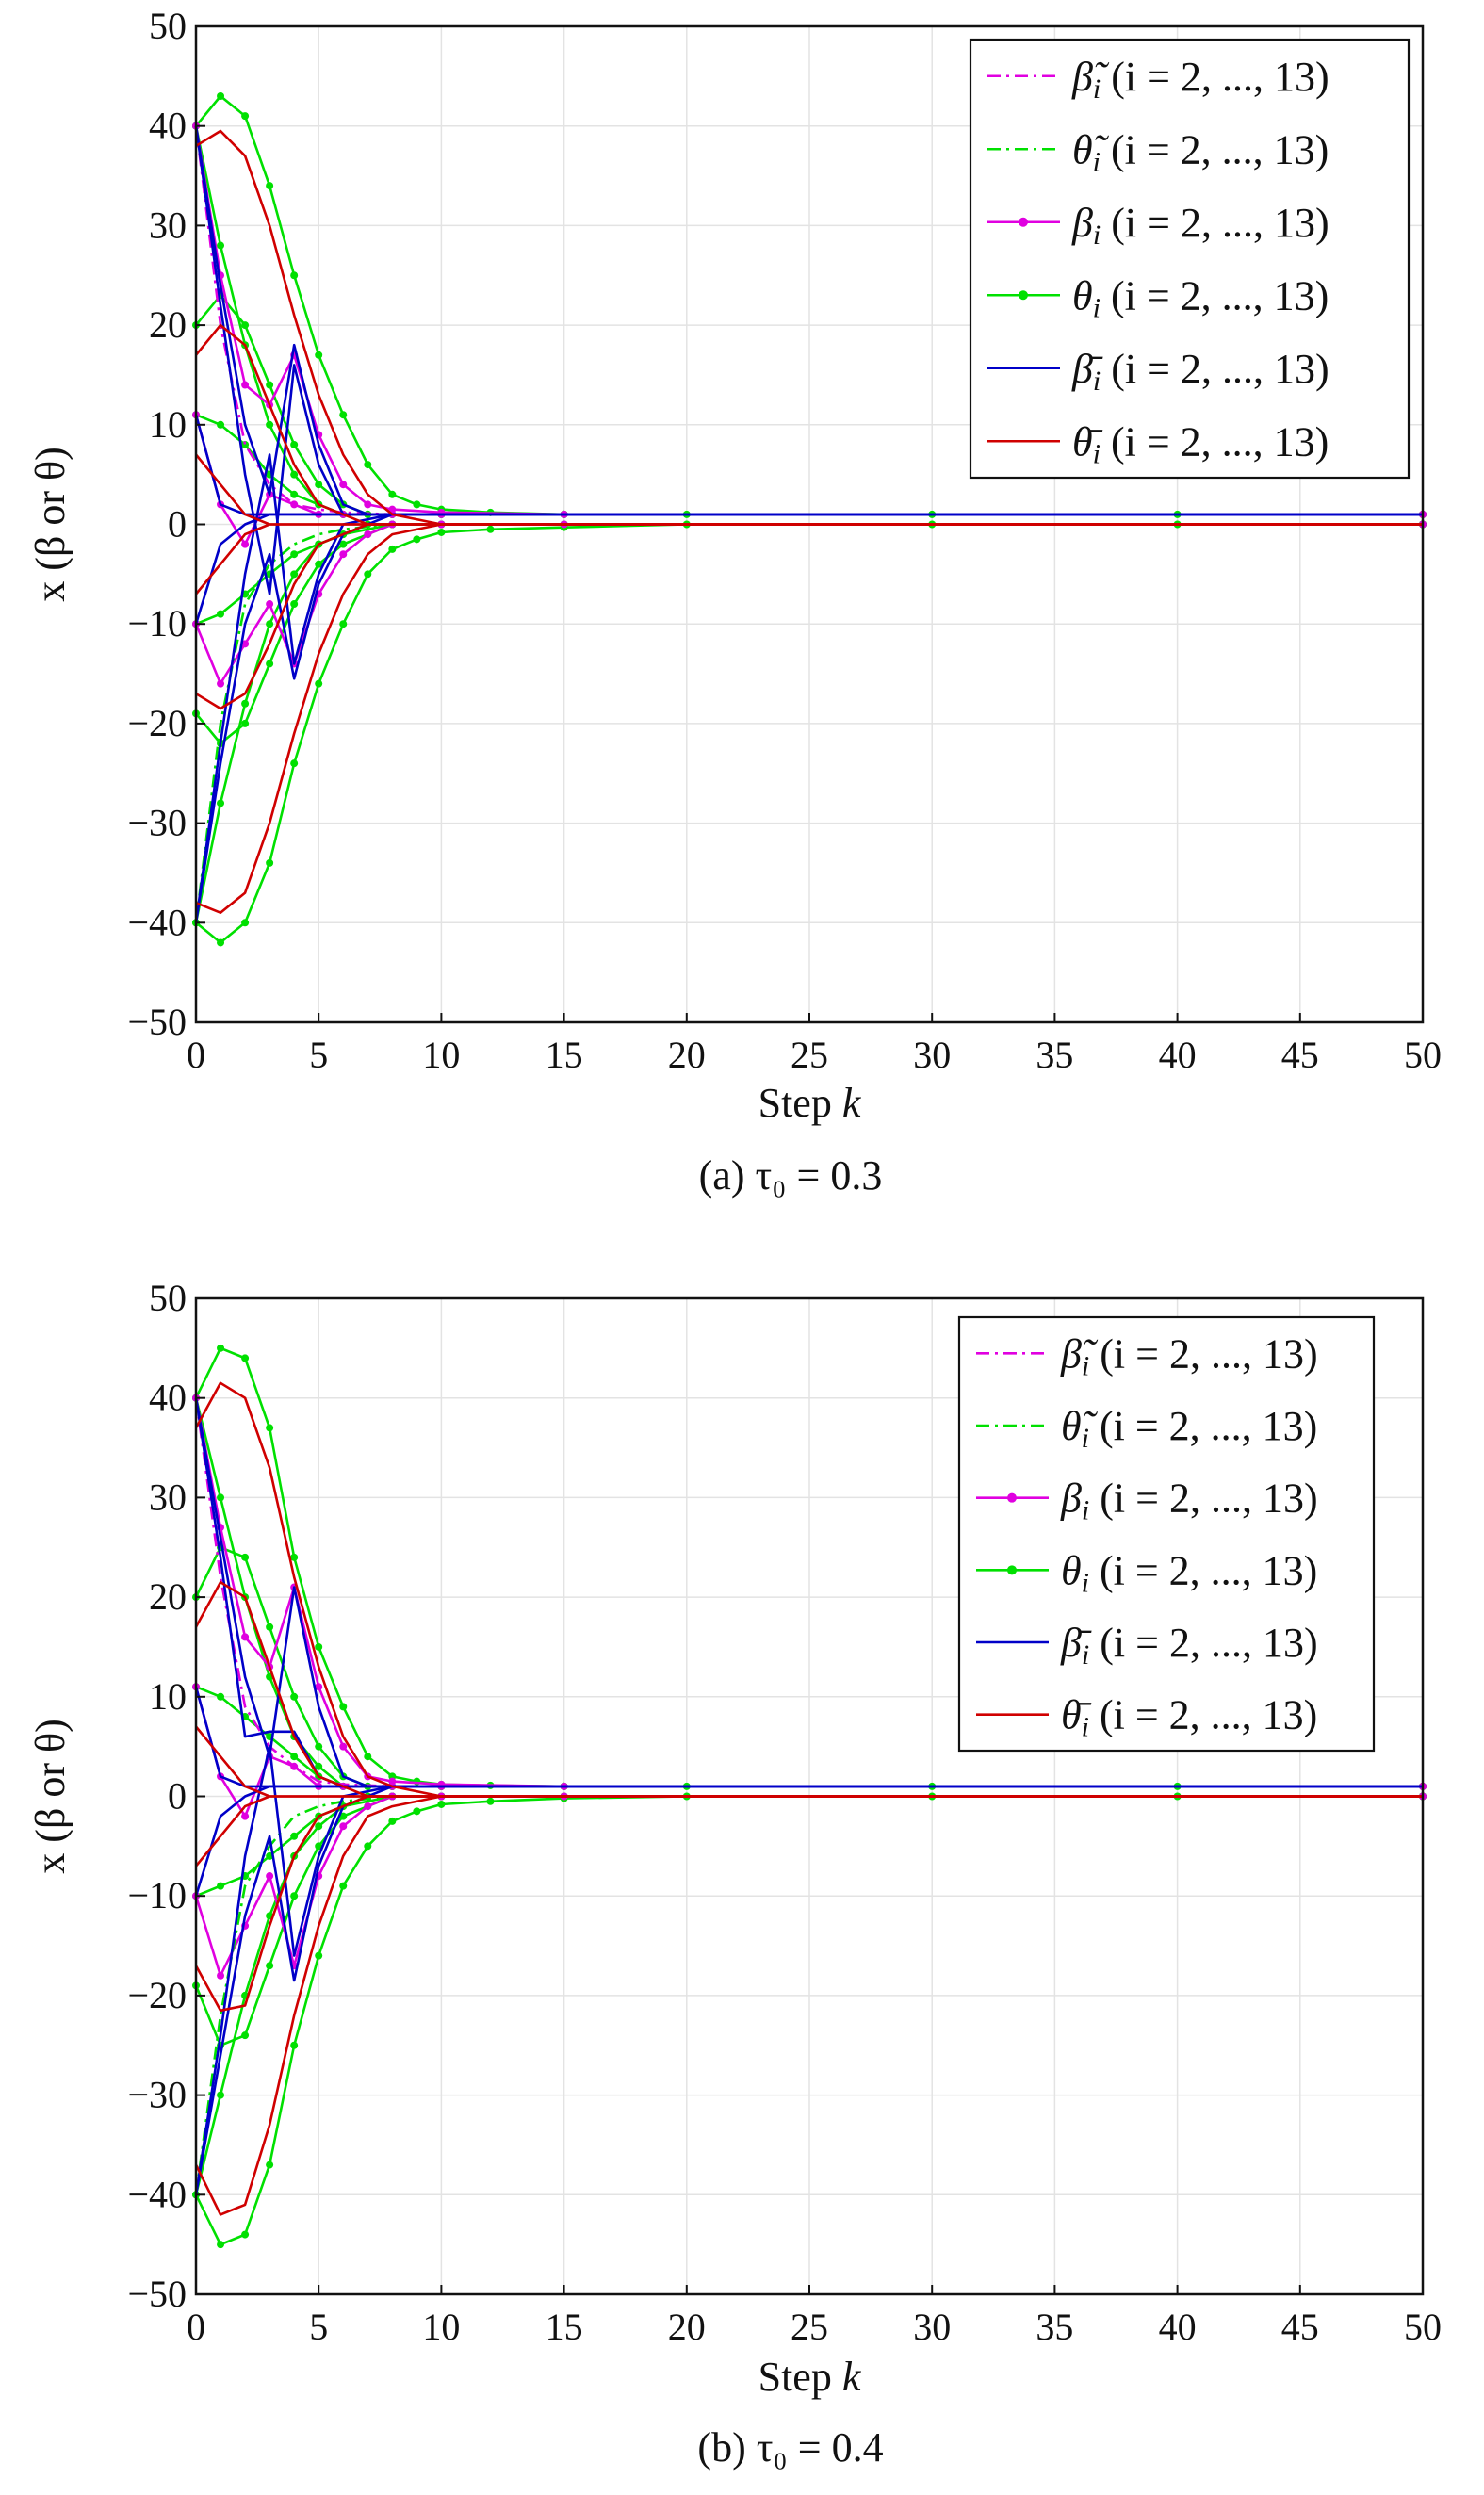 The width and height of the screenshot is (1484, 2495). What do you see at coordinates (810, 2377) in the screenshot?
I see `x-axis-label: Step k` at bounding box center [810, 2377].